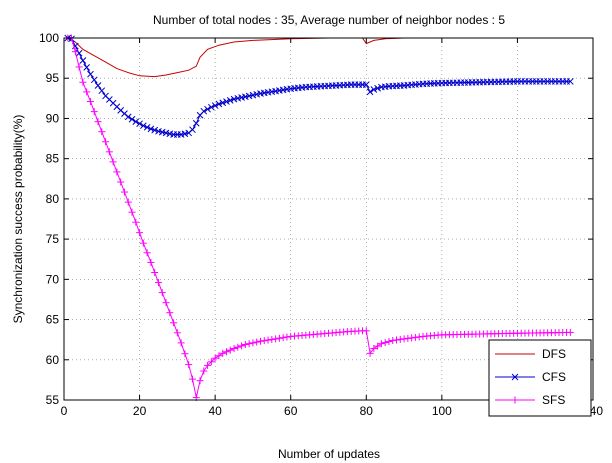 This screenshot has height=463, width=612. What do you see at coordinates (49, 38) in the screenshot?
I see `y-tick-label: 100` at bounding box center [49, 38].